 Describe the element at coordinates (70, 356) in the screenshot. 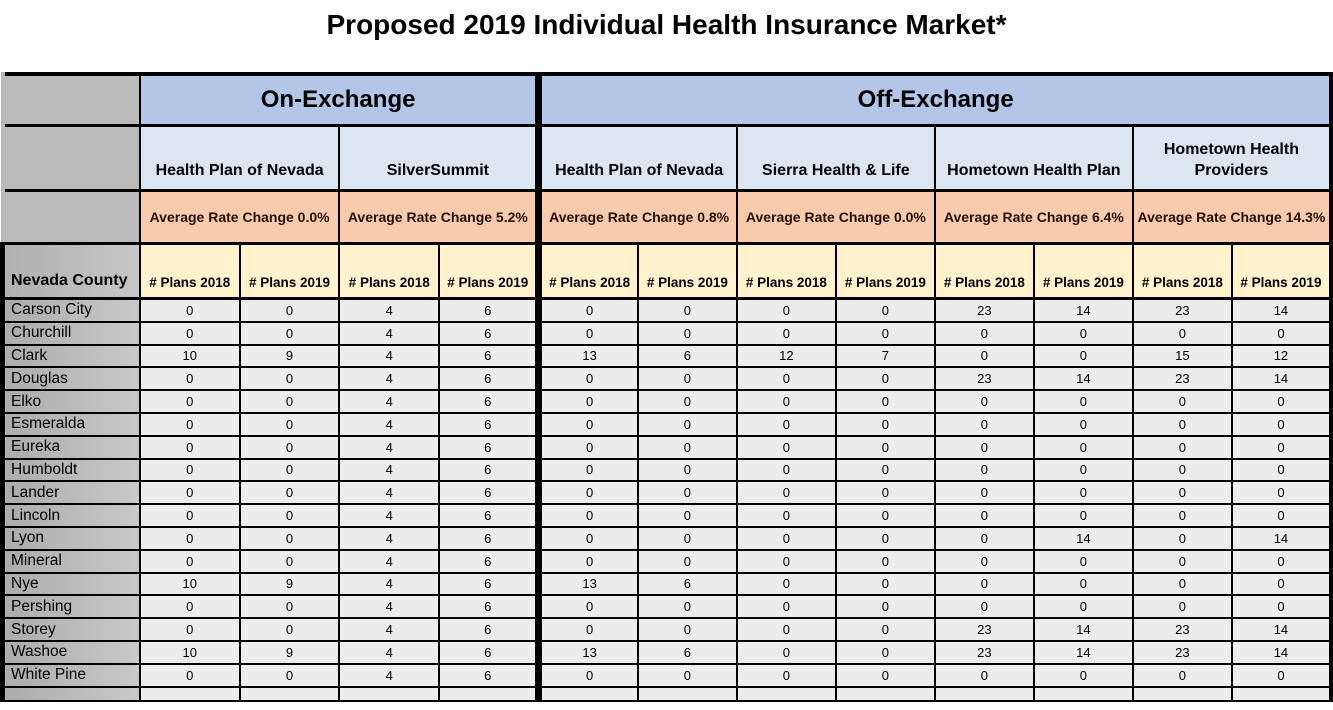

I see `county-cell: Clark` at that location.